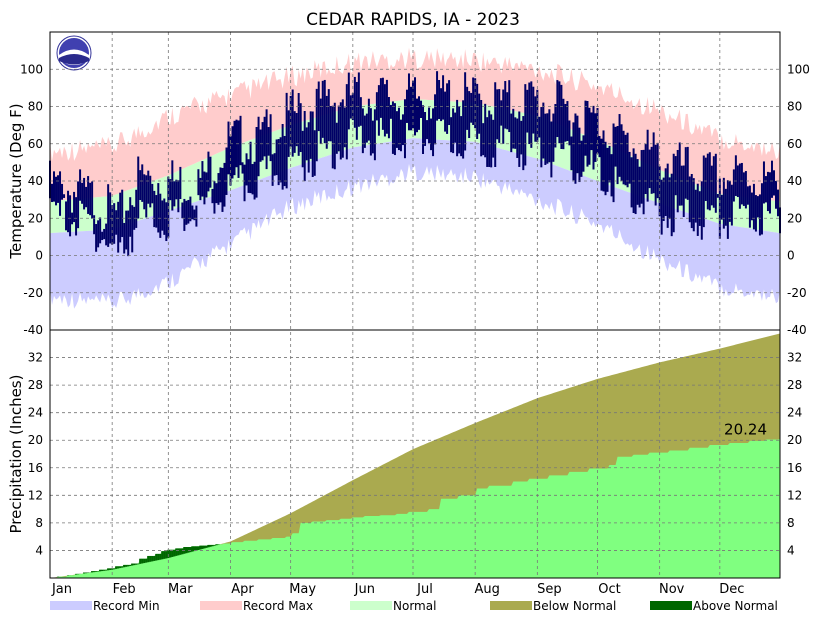 This screenshot has height=620, width=830. What do you see at coordinates (35, 358) in the screenshot?
I see `precip-tick-label-left: 32` at bounding box center [35, 358].